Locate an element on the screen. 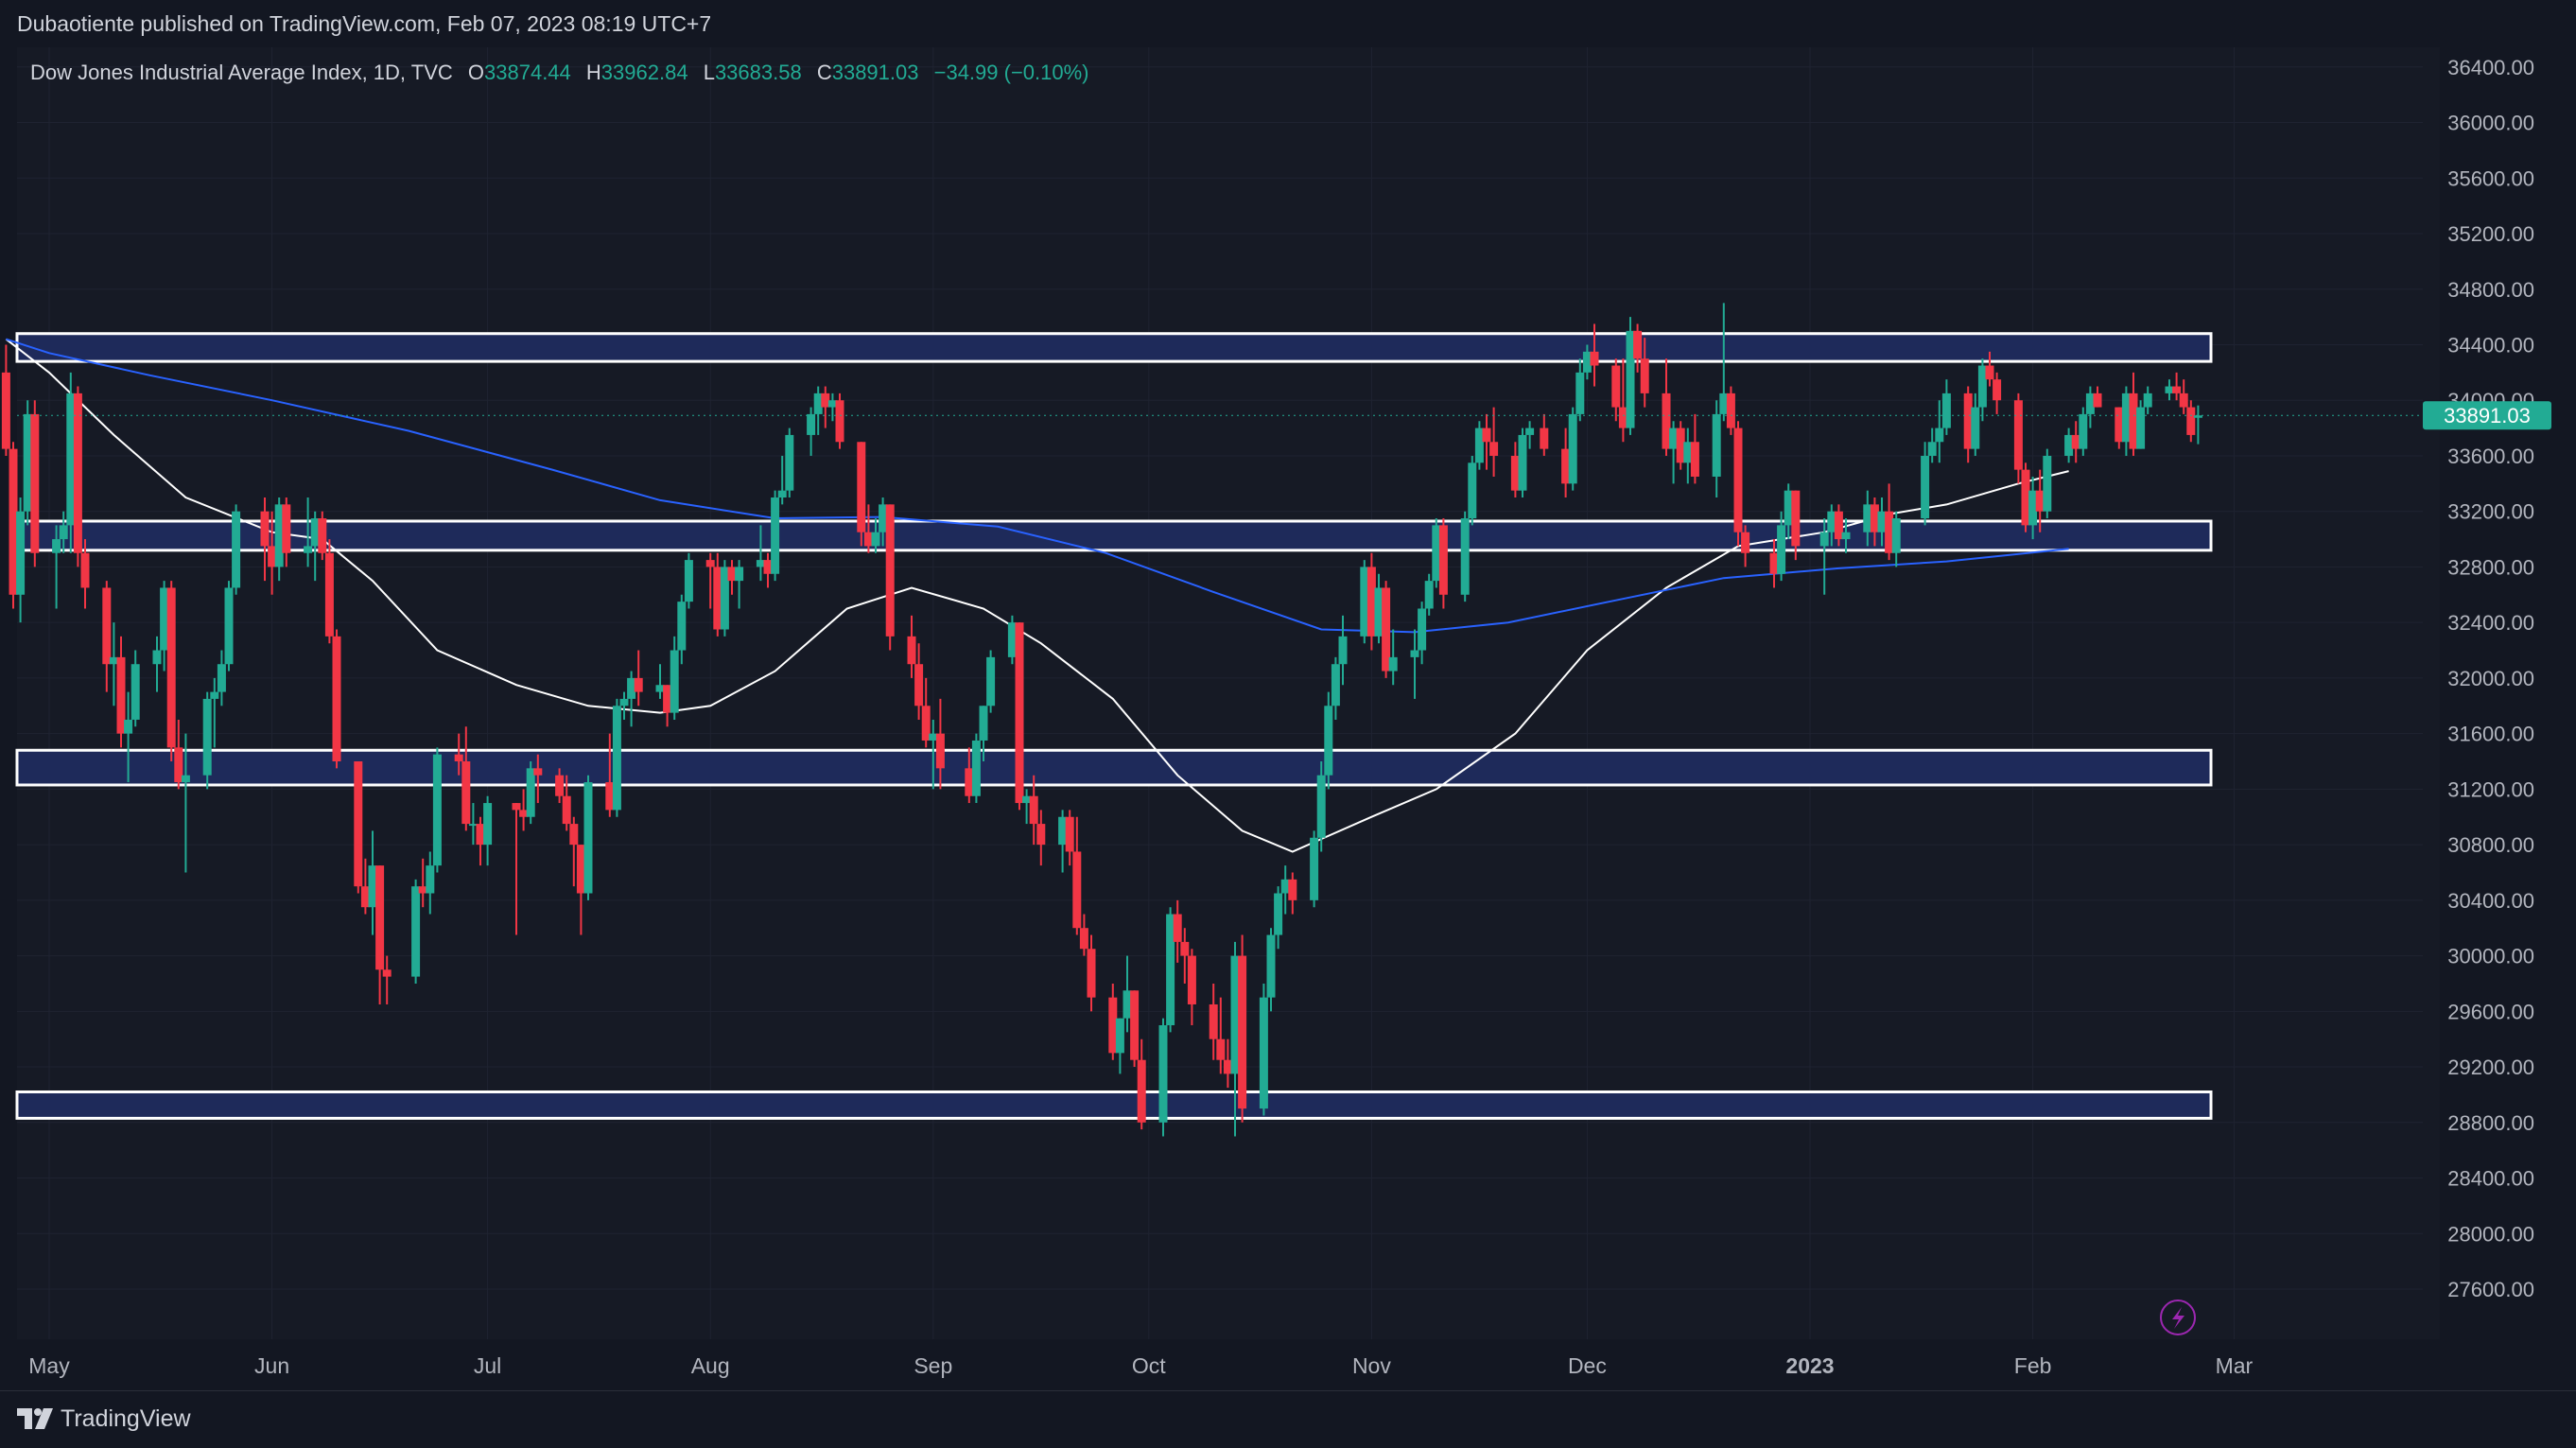  price-tick-label: 33200.00 is located at coordinates (2490, 512).